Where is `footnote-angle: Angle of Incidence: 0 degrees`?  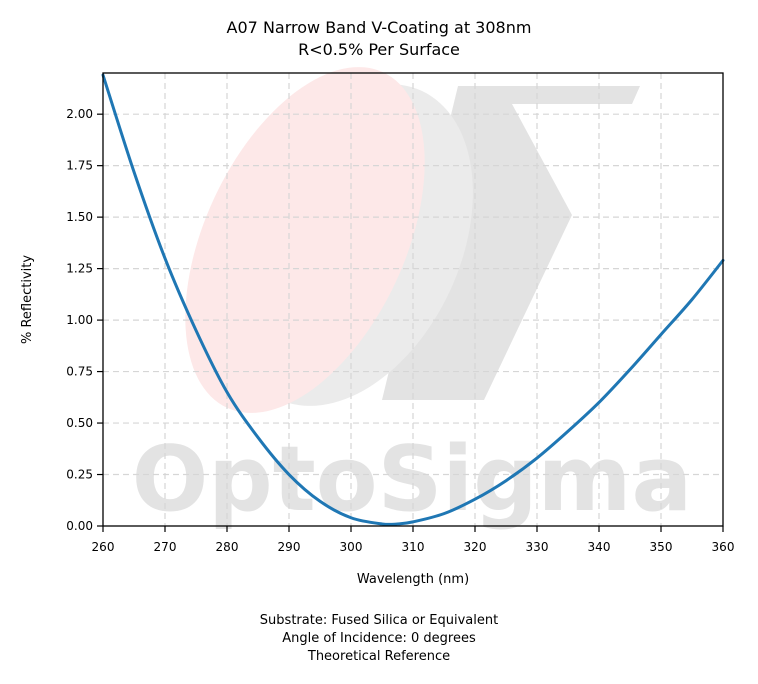 footnote-angle: Angle of Incidence: 0 degrees is located at coordinates (379, 638).